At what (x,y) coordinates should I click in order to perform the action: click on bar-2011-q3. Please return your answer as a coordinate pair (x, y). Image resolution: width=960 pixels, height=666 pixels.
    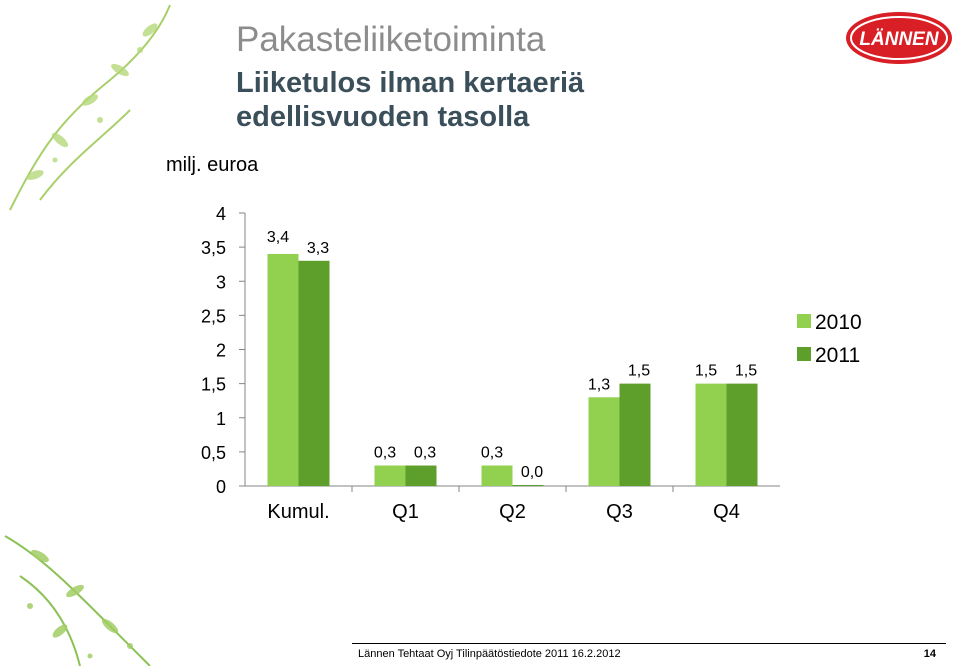
    Looking at the image, I should click on (635, 434).